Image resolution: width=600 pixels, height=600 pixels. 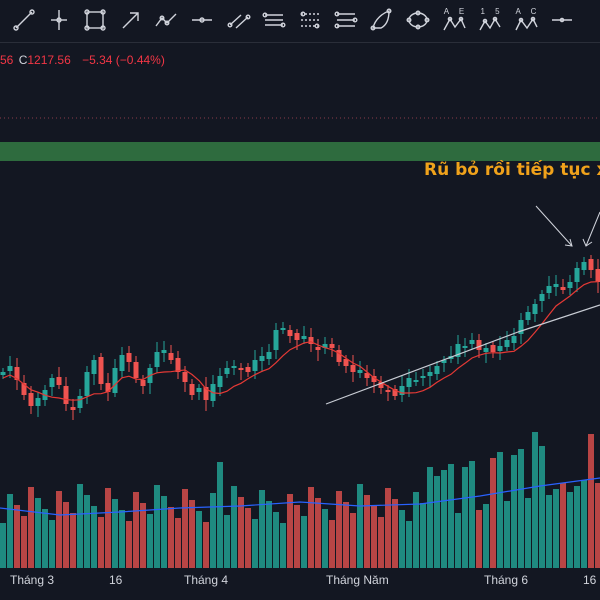 What do you see at coordinates (558, 318) in the screenshot?
I see `trendline-upper` at bounding box center [558, 318].